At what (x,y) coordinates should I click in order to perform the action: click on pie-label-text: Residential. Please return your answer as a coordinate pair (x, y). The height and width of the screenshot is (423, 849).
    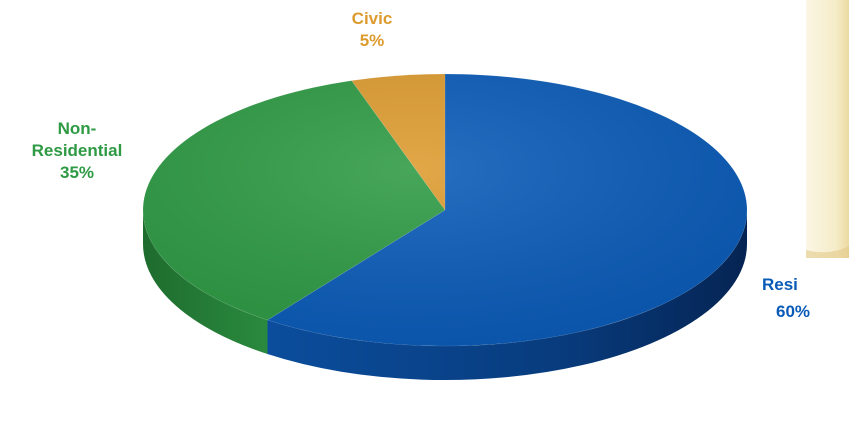
    Looking at the image, I should click on (77, 150).